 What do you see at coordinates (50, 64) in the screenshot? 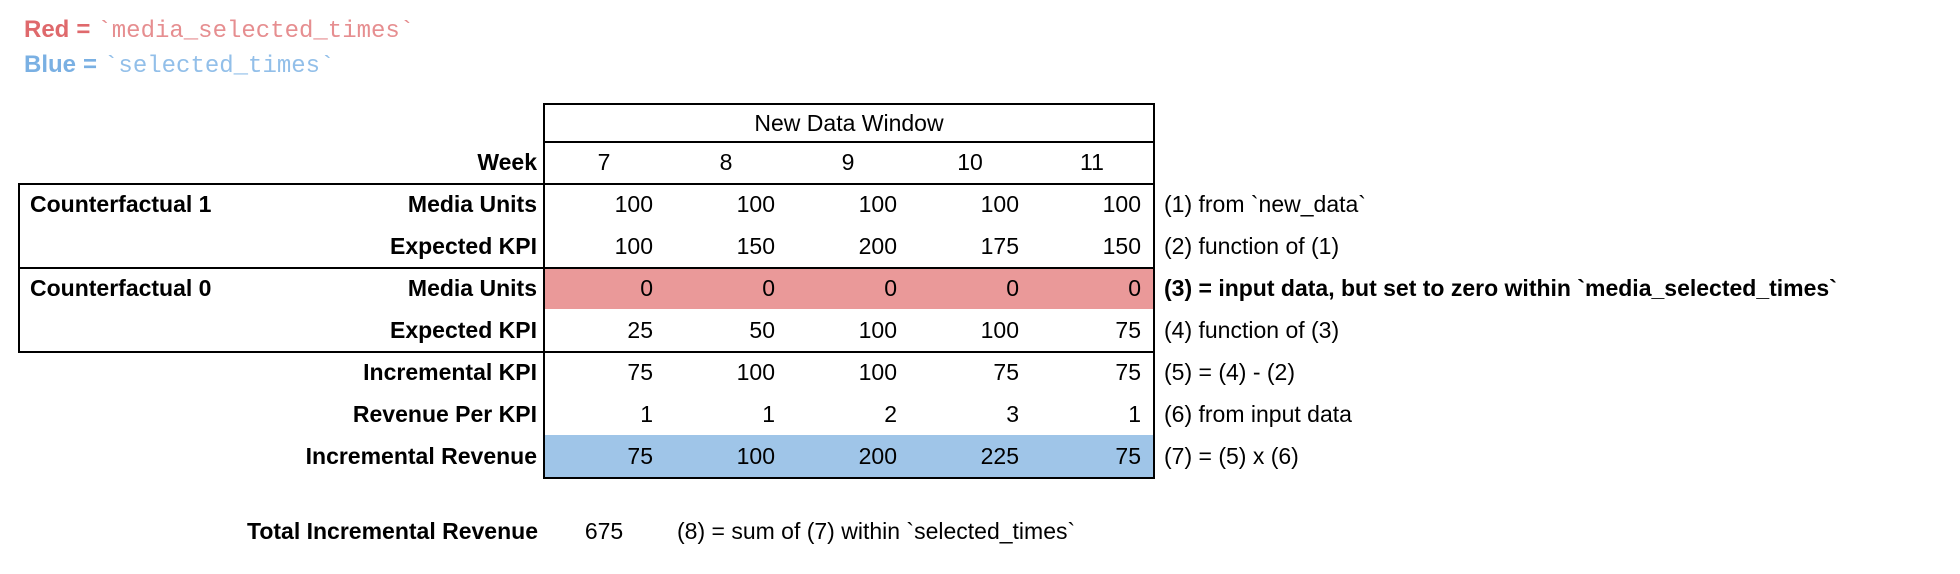
I see `legend-blue-word: Blue` at bounding box center [50, 64].